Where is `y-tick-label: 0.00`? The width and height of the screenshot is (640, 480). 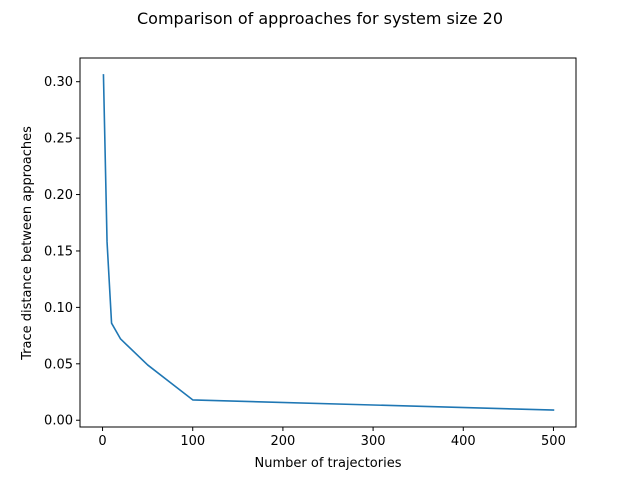
y-tick-label: 0.00 is located at coordinates (58, 421).